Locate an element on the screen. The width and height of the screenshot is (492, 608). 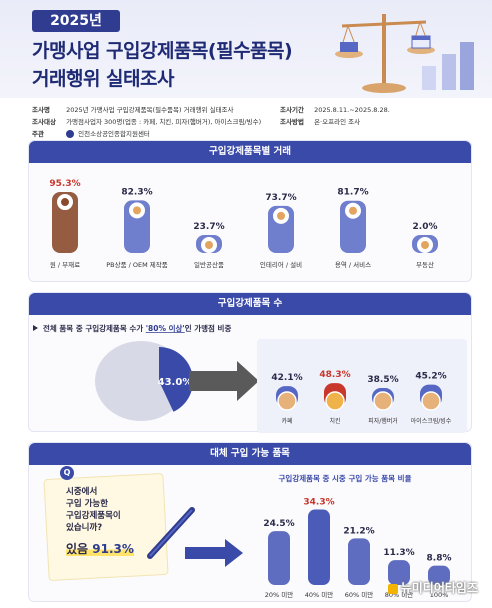
info-row-name: 조사명 2025년 가맹사업 구입강제품목(필수품목) 거래행위 실태조사 is located at coordinates (133, 110).